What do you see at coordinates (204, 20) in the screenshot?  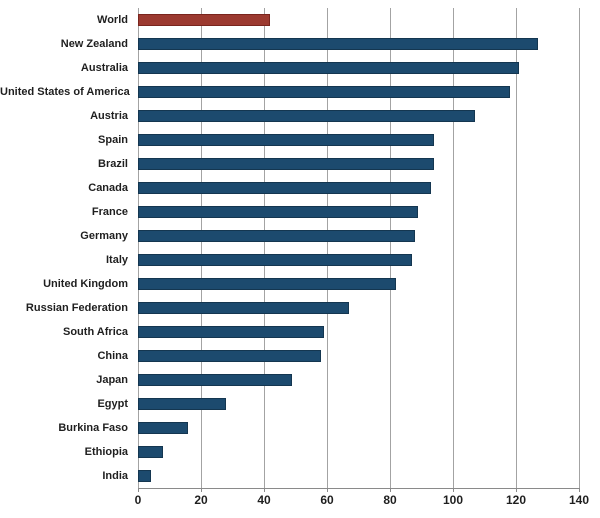 I see `bar-world` at bounding box center [204, 20].